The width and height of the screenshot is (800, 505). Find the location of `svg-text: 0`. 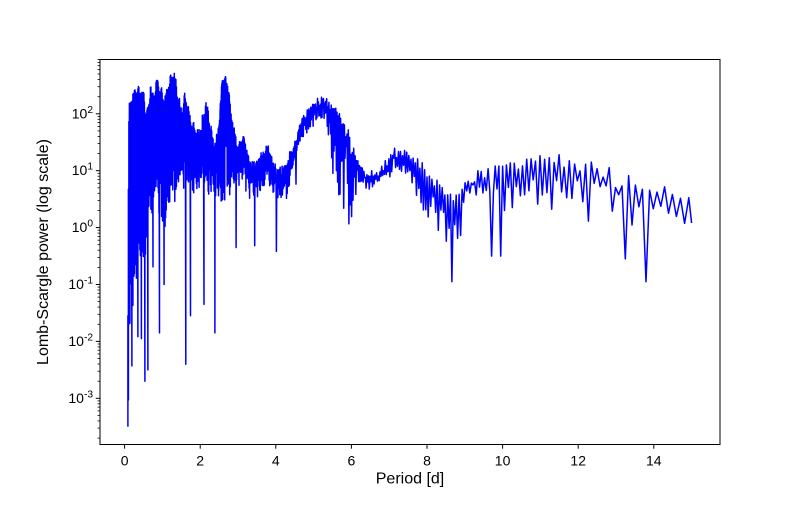

svg-text: 0 is located at coordinates (125, 461).